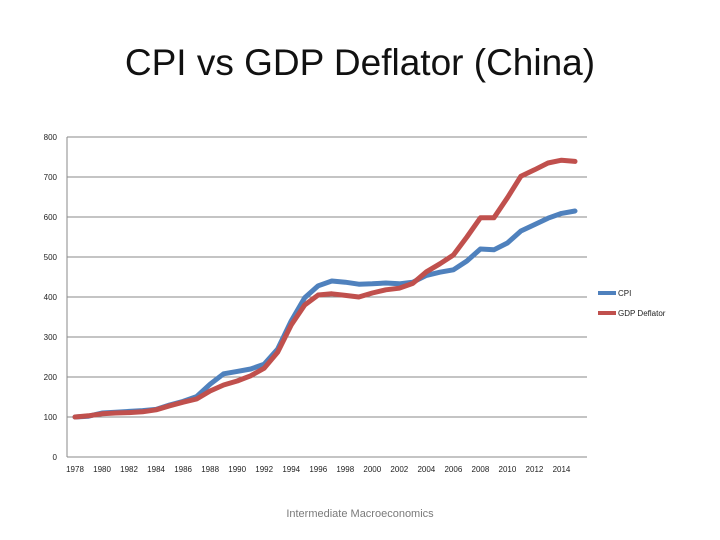 This screenshot has width=720, height=540. I want to click on x-tick-label: 1994, so click(291, 469).